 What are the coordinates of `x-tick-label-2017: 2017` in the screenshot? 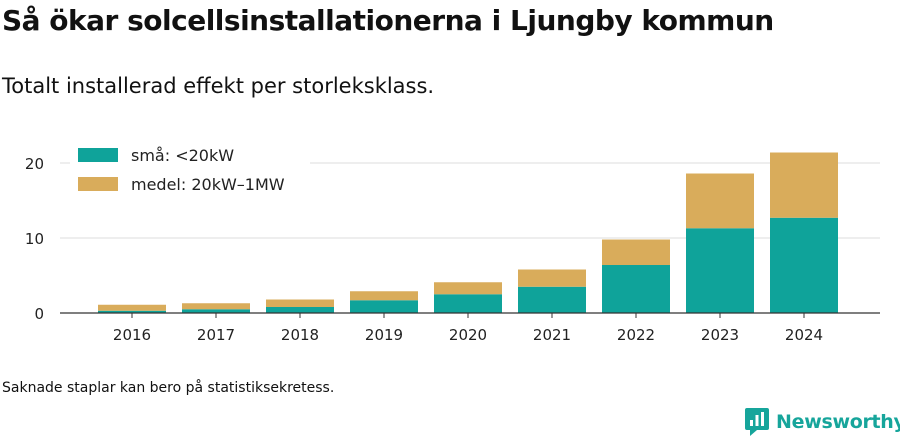 It's located at (216, 335).